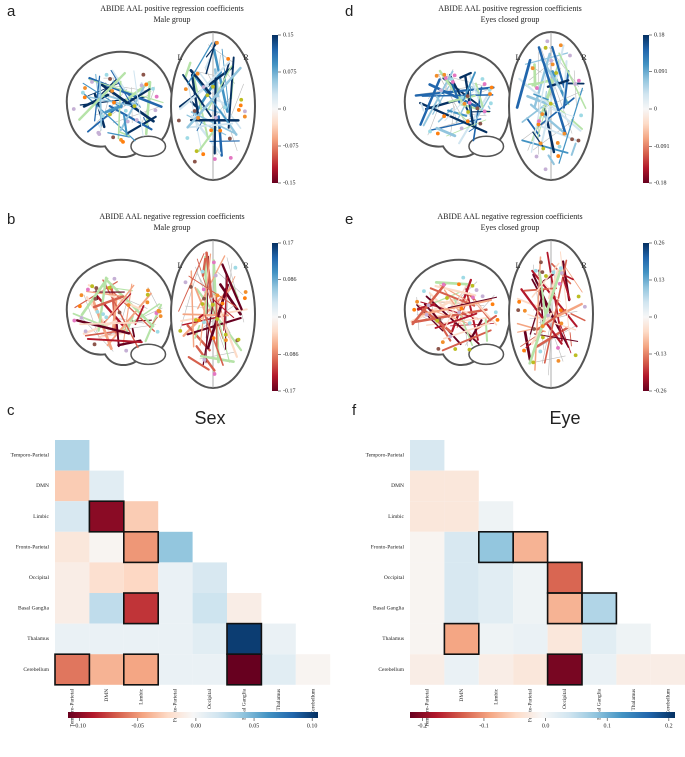  I want to click on heatmap-title: Sex, so click(209, 418).